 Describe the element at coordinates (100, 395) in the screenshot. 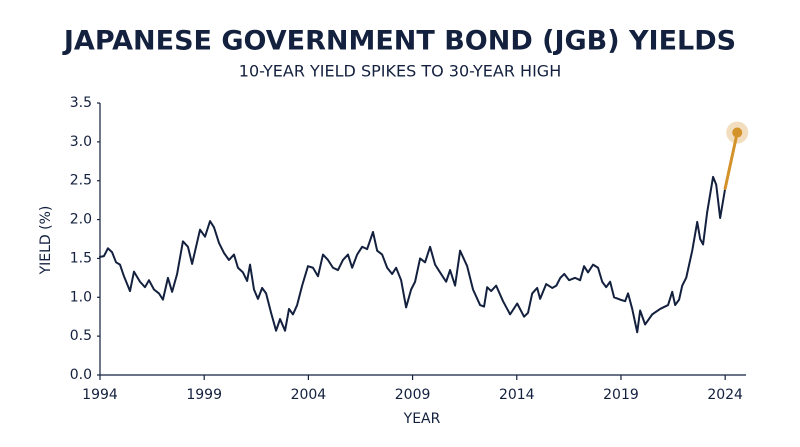

I see `x-tick-label: 1994` at that location.